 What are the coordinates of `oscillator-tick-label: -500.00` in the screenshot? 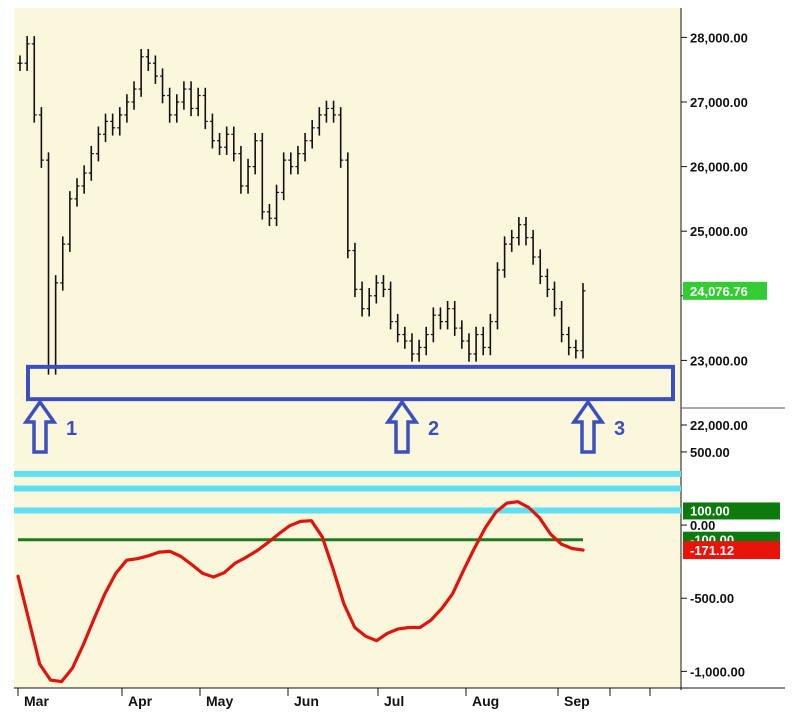 It's located at (712, 598).